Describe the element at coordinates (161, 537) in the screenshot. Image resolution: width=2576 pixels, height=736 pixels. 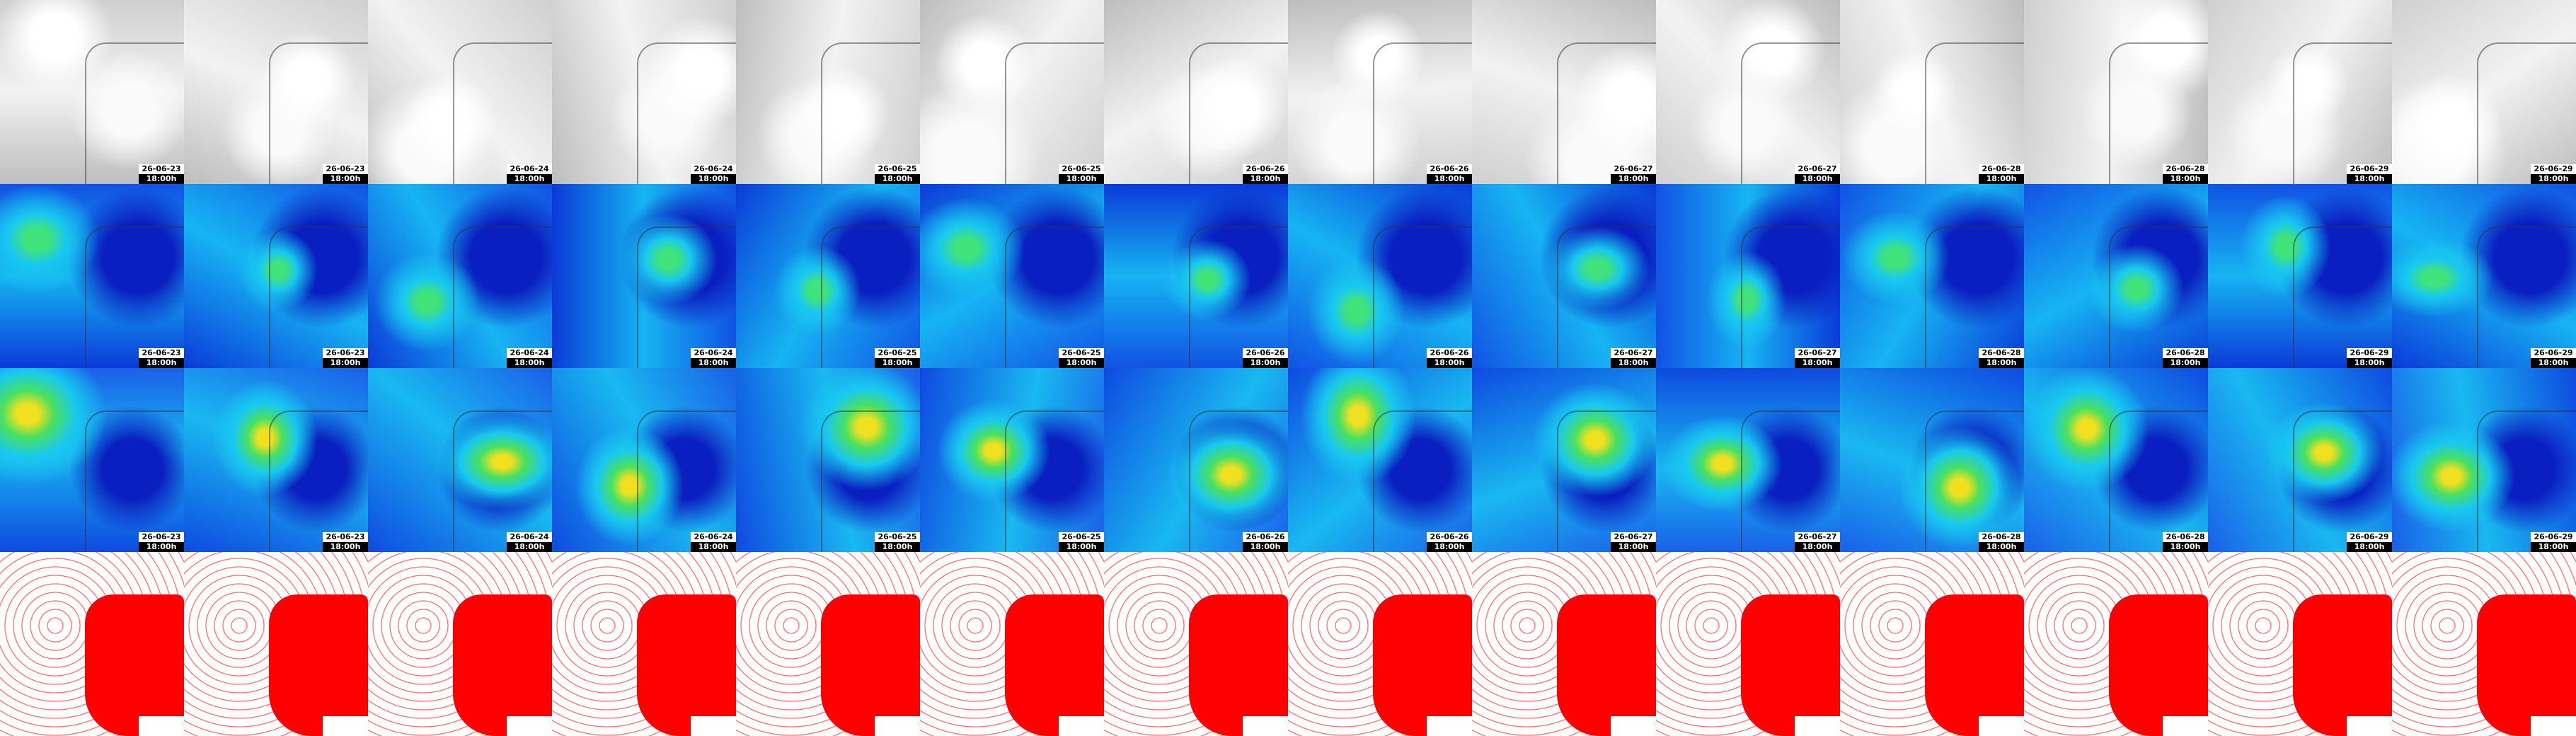
I see `date-label: 26-06-23` at that location.